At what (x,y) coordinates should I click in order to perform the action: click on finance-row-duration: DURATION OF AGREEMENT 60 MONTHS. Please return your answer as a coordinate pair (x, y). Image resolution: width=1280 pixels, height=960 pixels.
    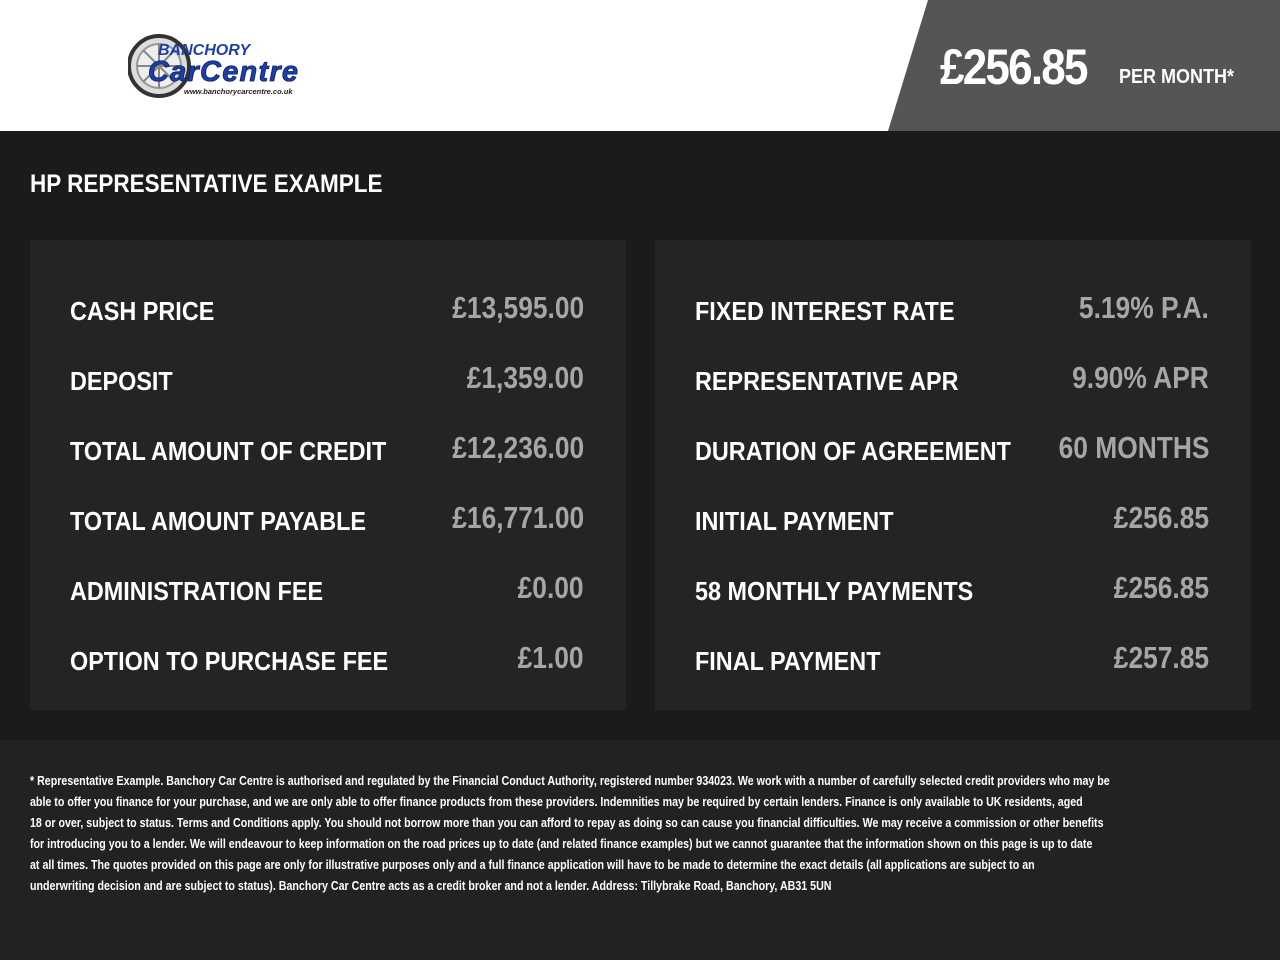
    Looking at the image, I should click on (952, 450).